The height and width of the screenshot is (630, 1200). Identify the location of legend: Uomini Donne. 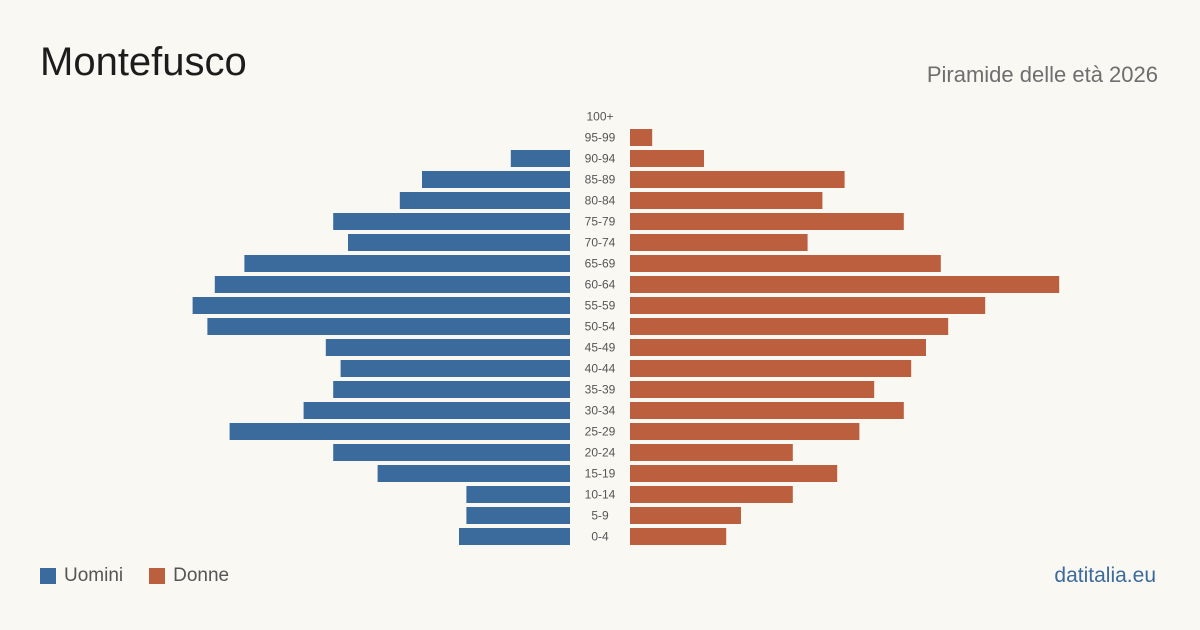
(147, 576).